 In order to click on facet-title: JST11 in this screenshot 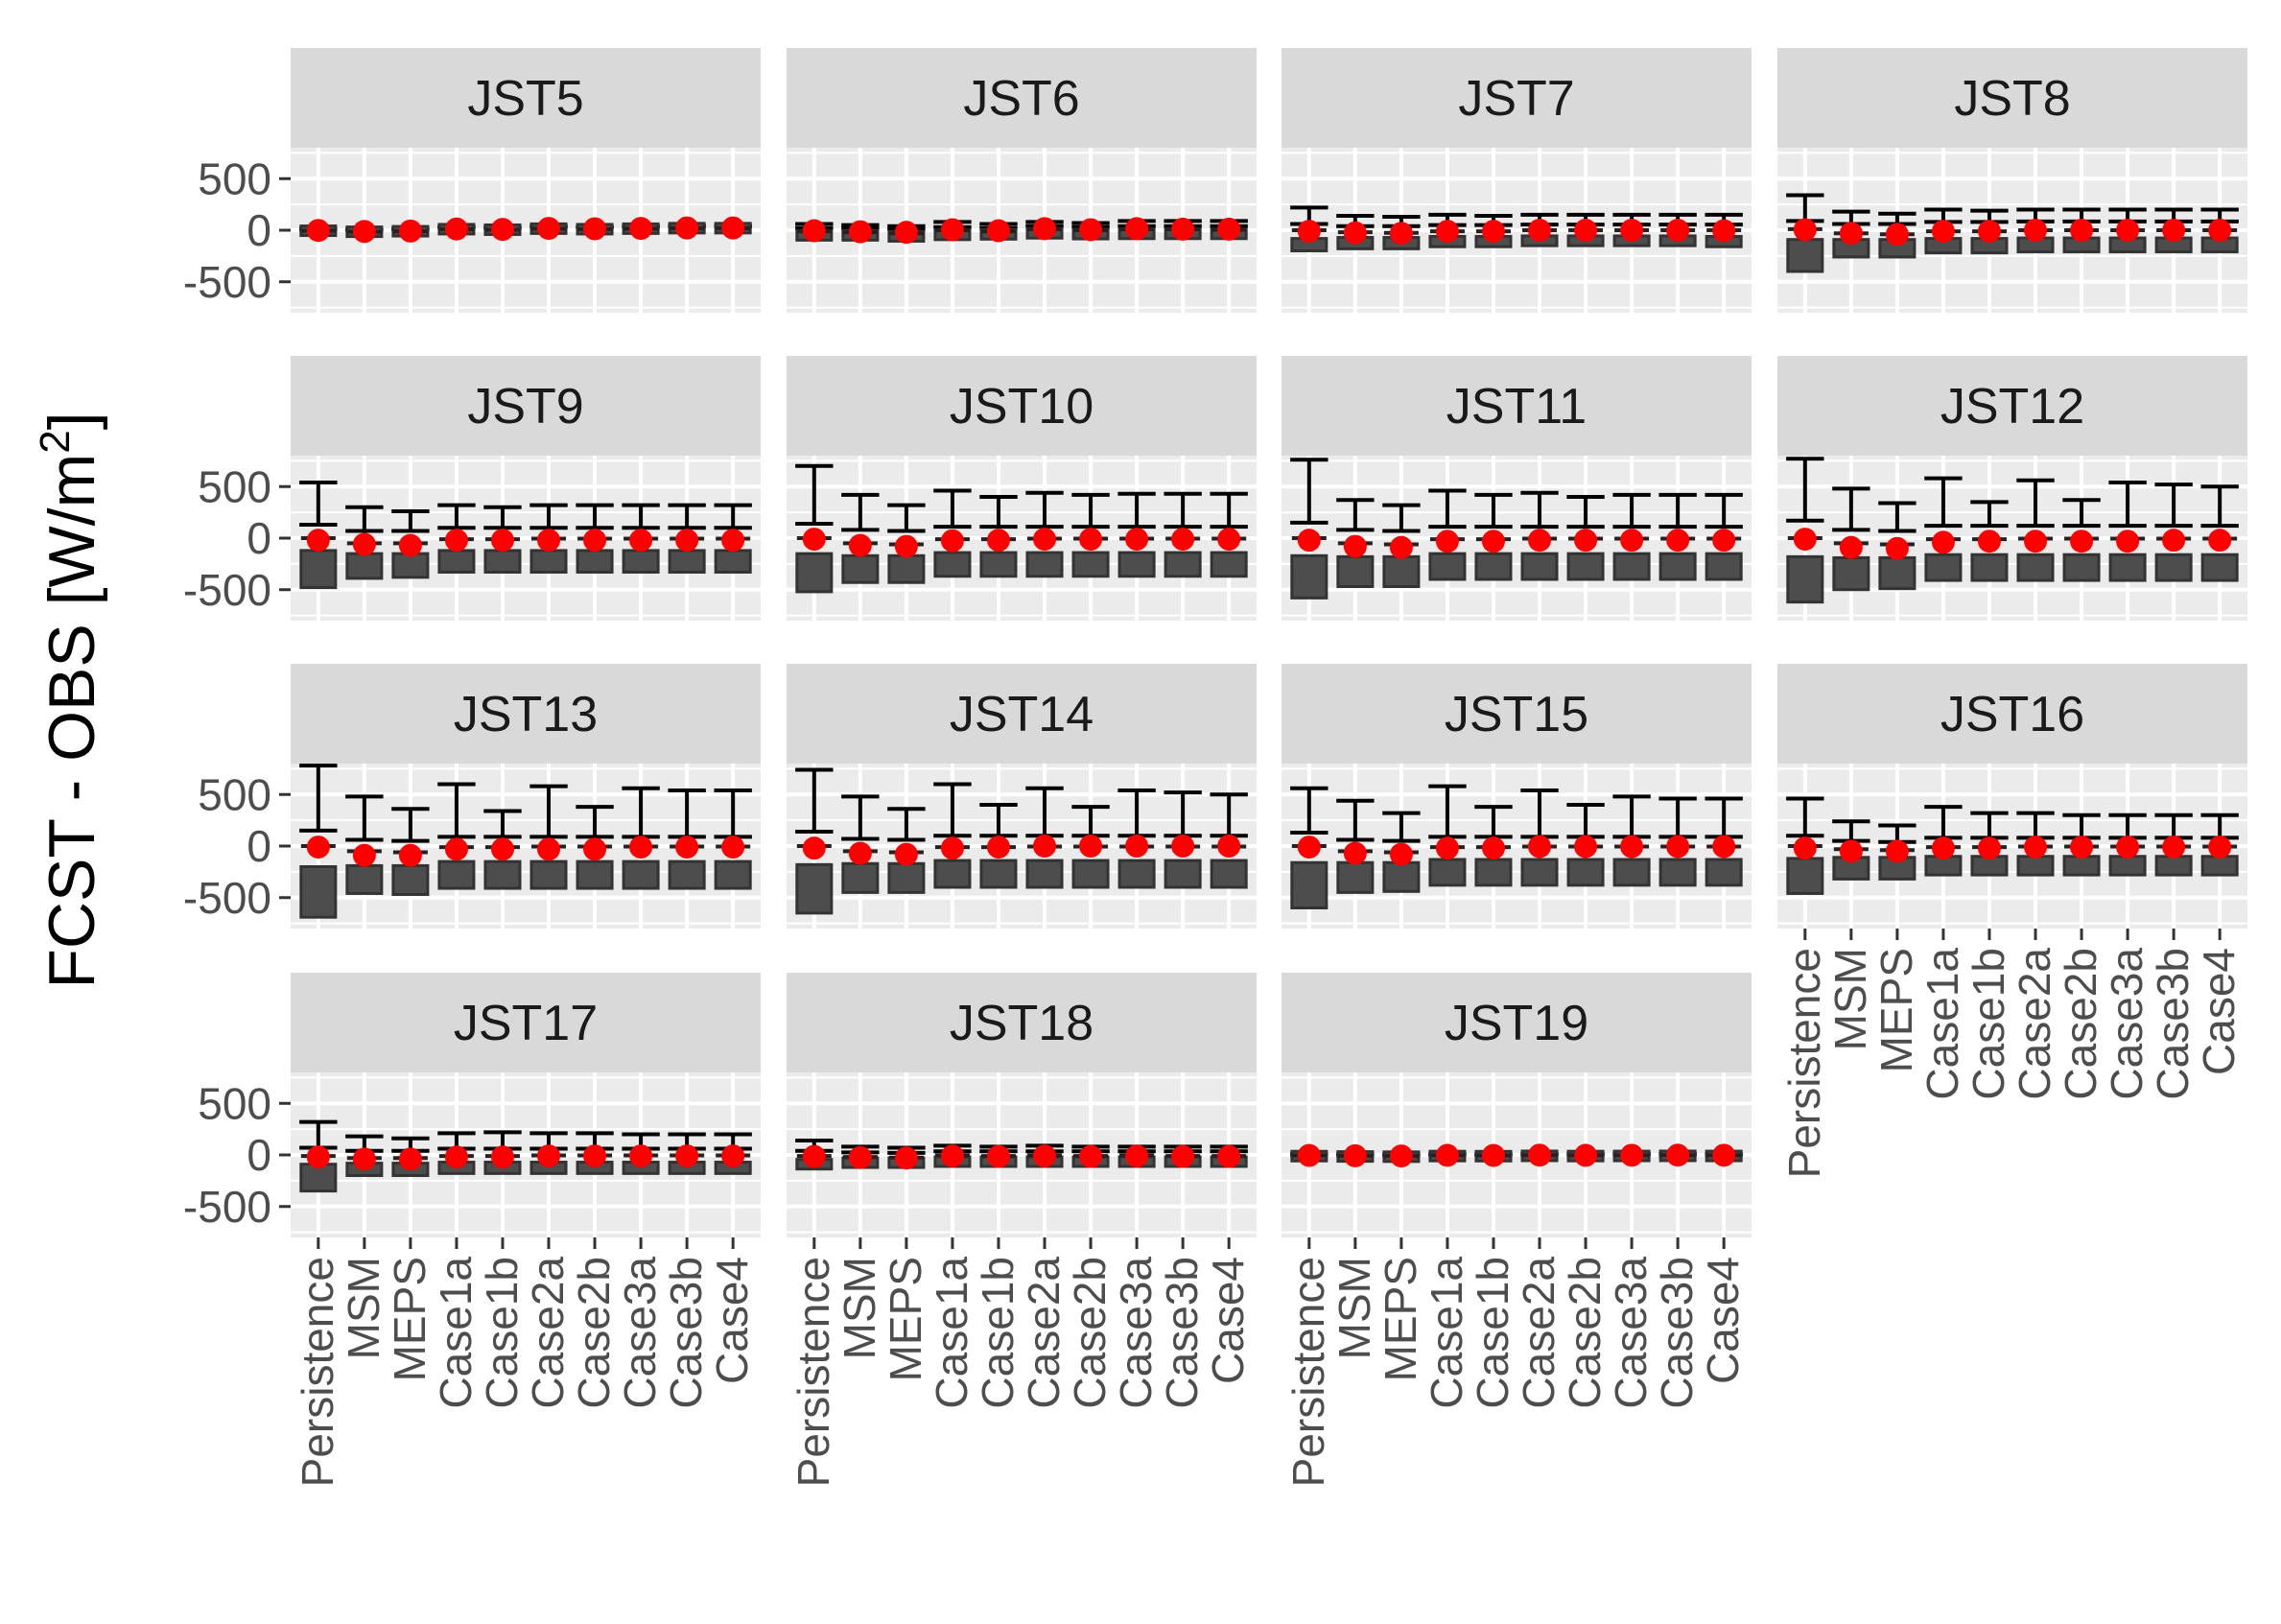, I will do `click(1516, 407)`.